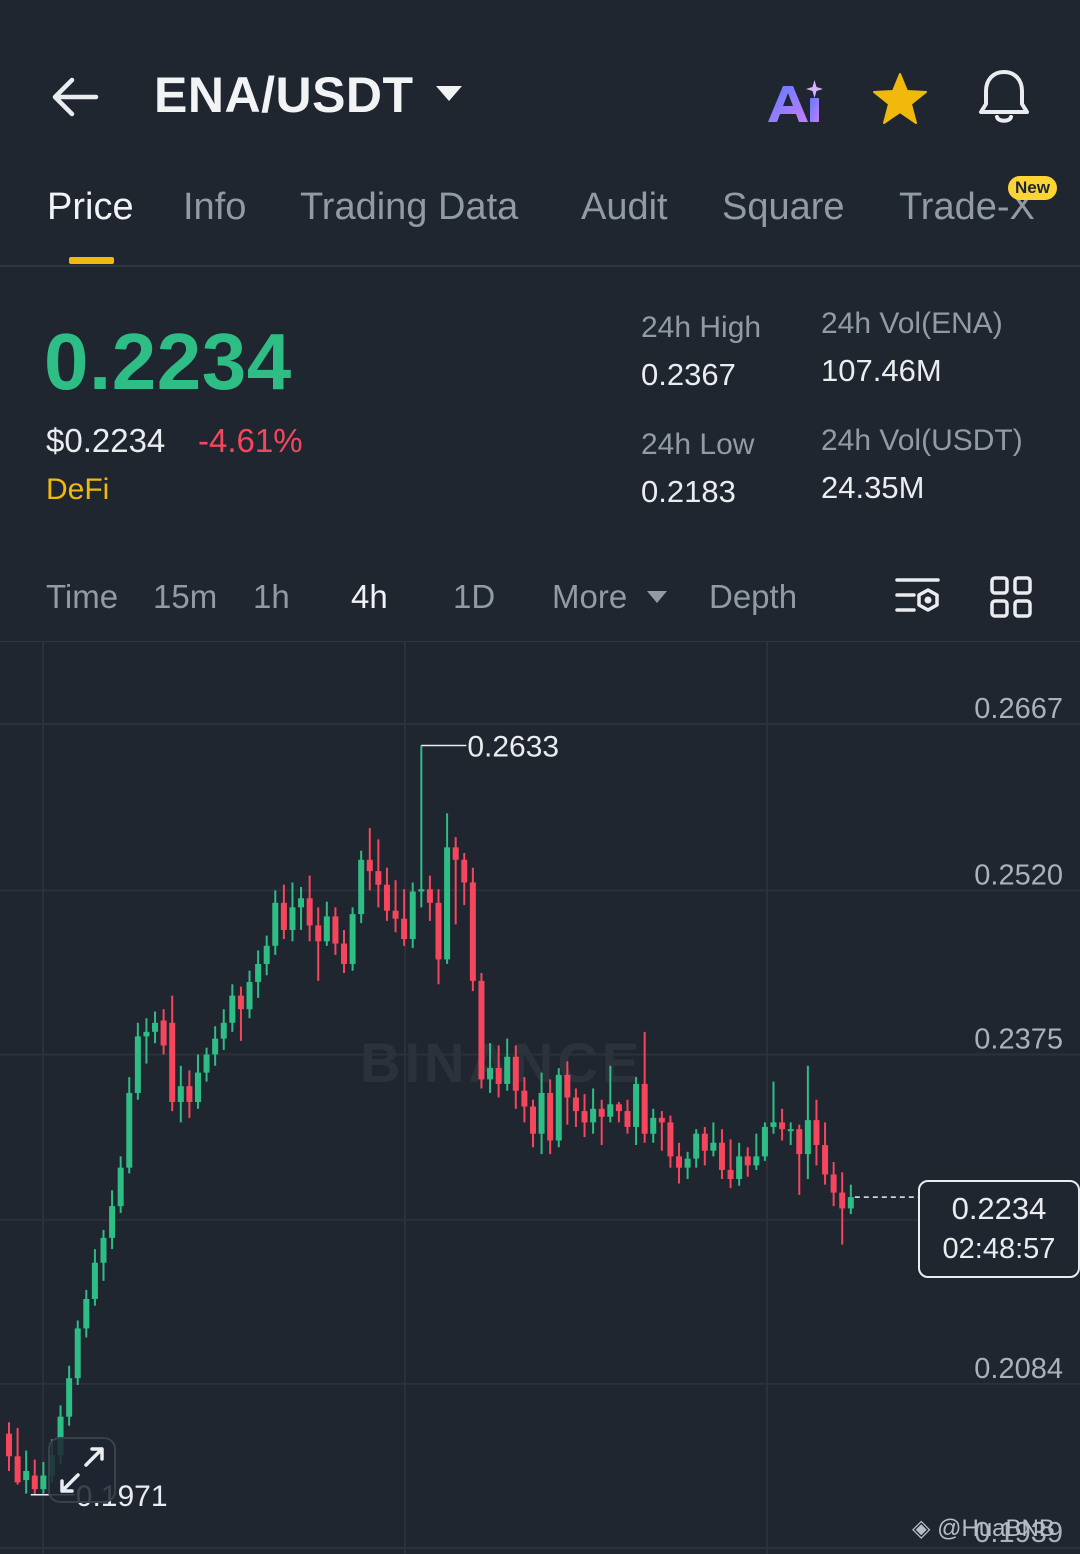 This screenshot has height=1554, width=1080. What do you see at coordinates (1018, 1369) in the screenshot?
I see `y-tick-label: 0.2084` at bounding box center [1018, 1369].